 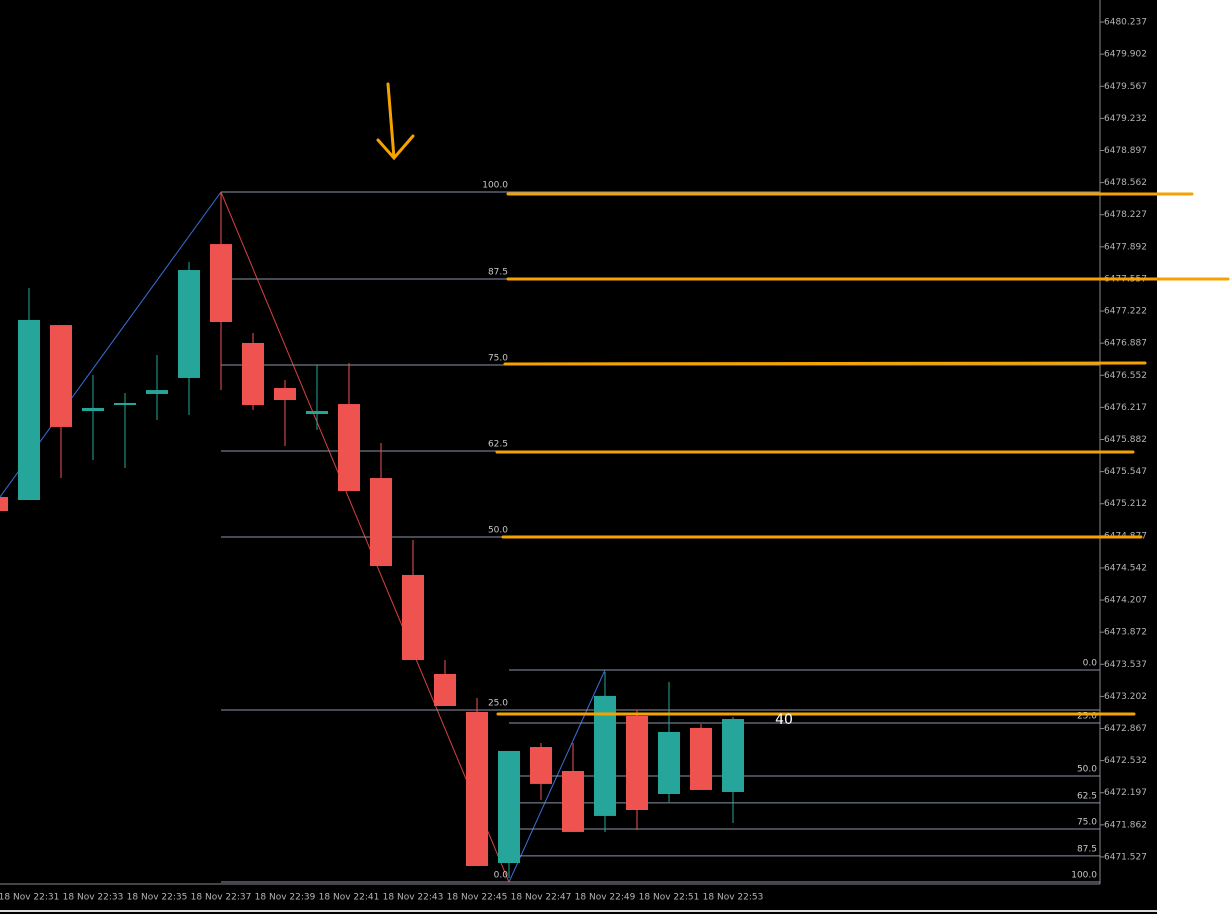 I want to click on y-tick-label: 6474.542, so click(x=1125, y=568).